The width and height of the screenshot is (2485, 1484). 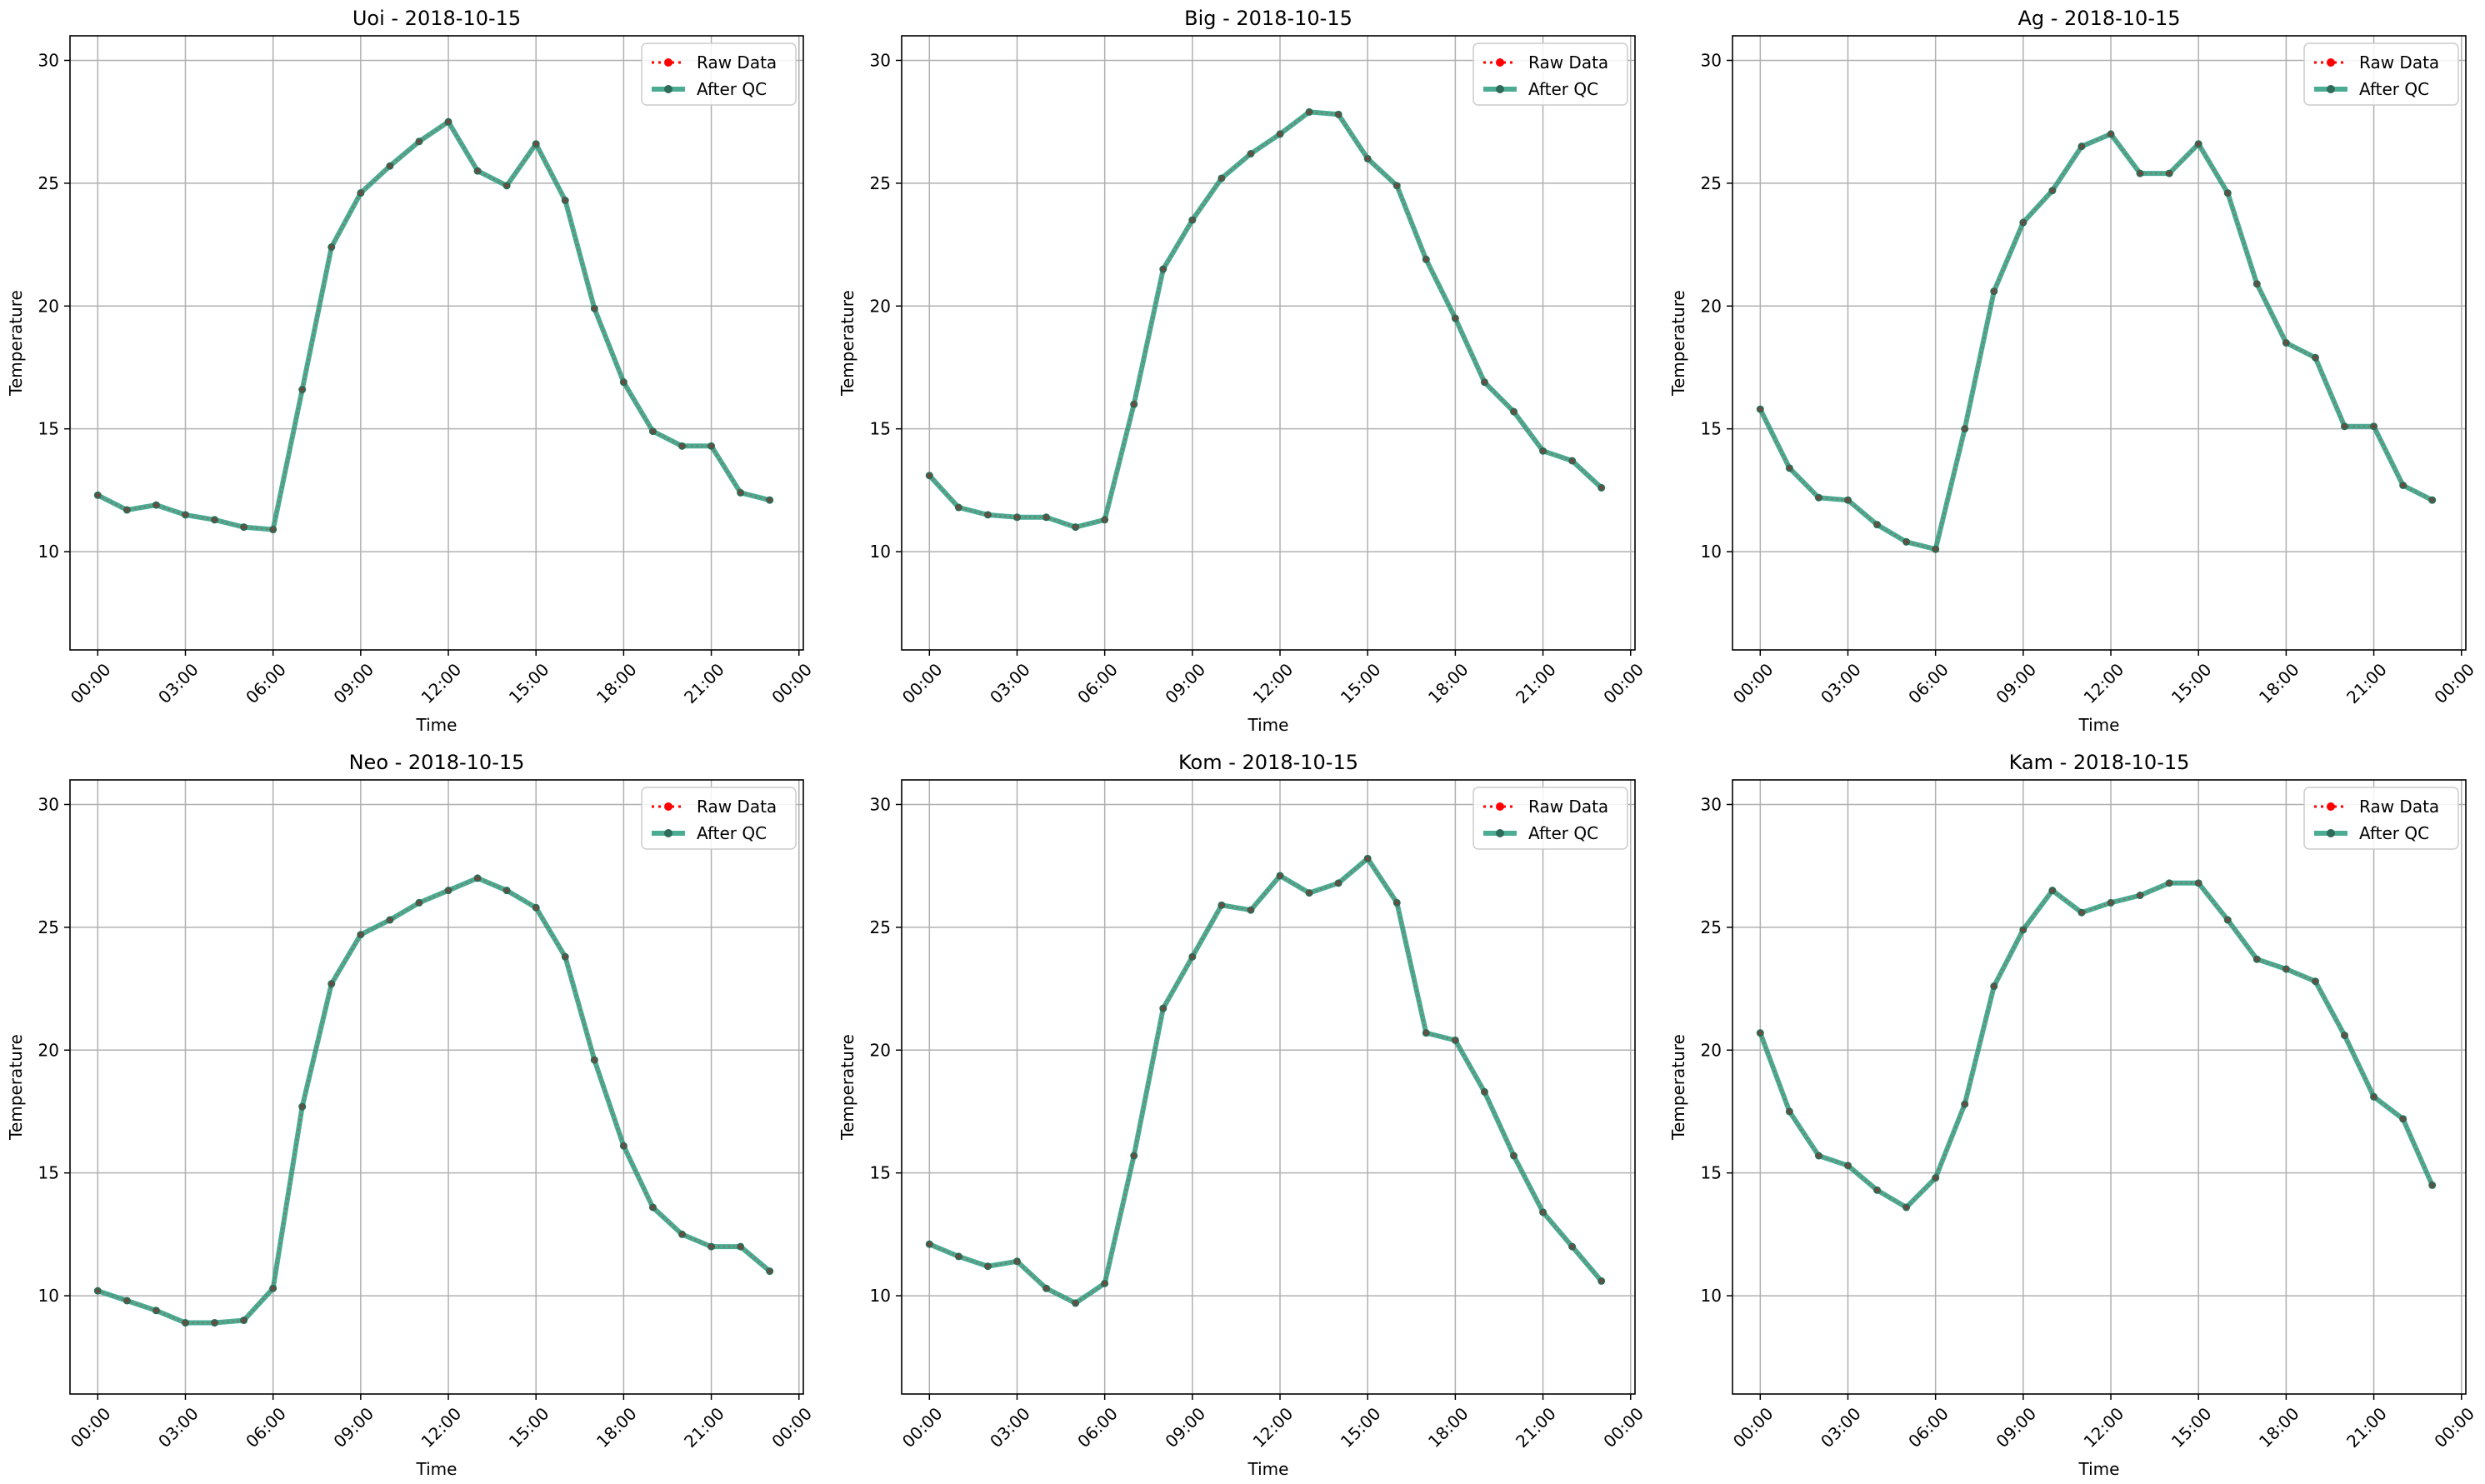 What do you see at coordinates (1010, 683) in the screenshot?
I see `chart-2-x-tick-label: 03:00` at bounding box center [1010, 683].